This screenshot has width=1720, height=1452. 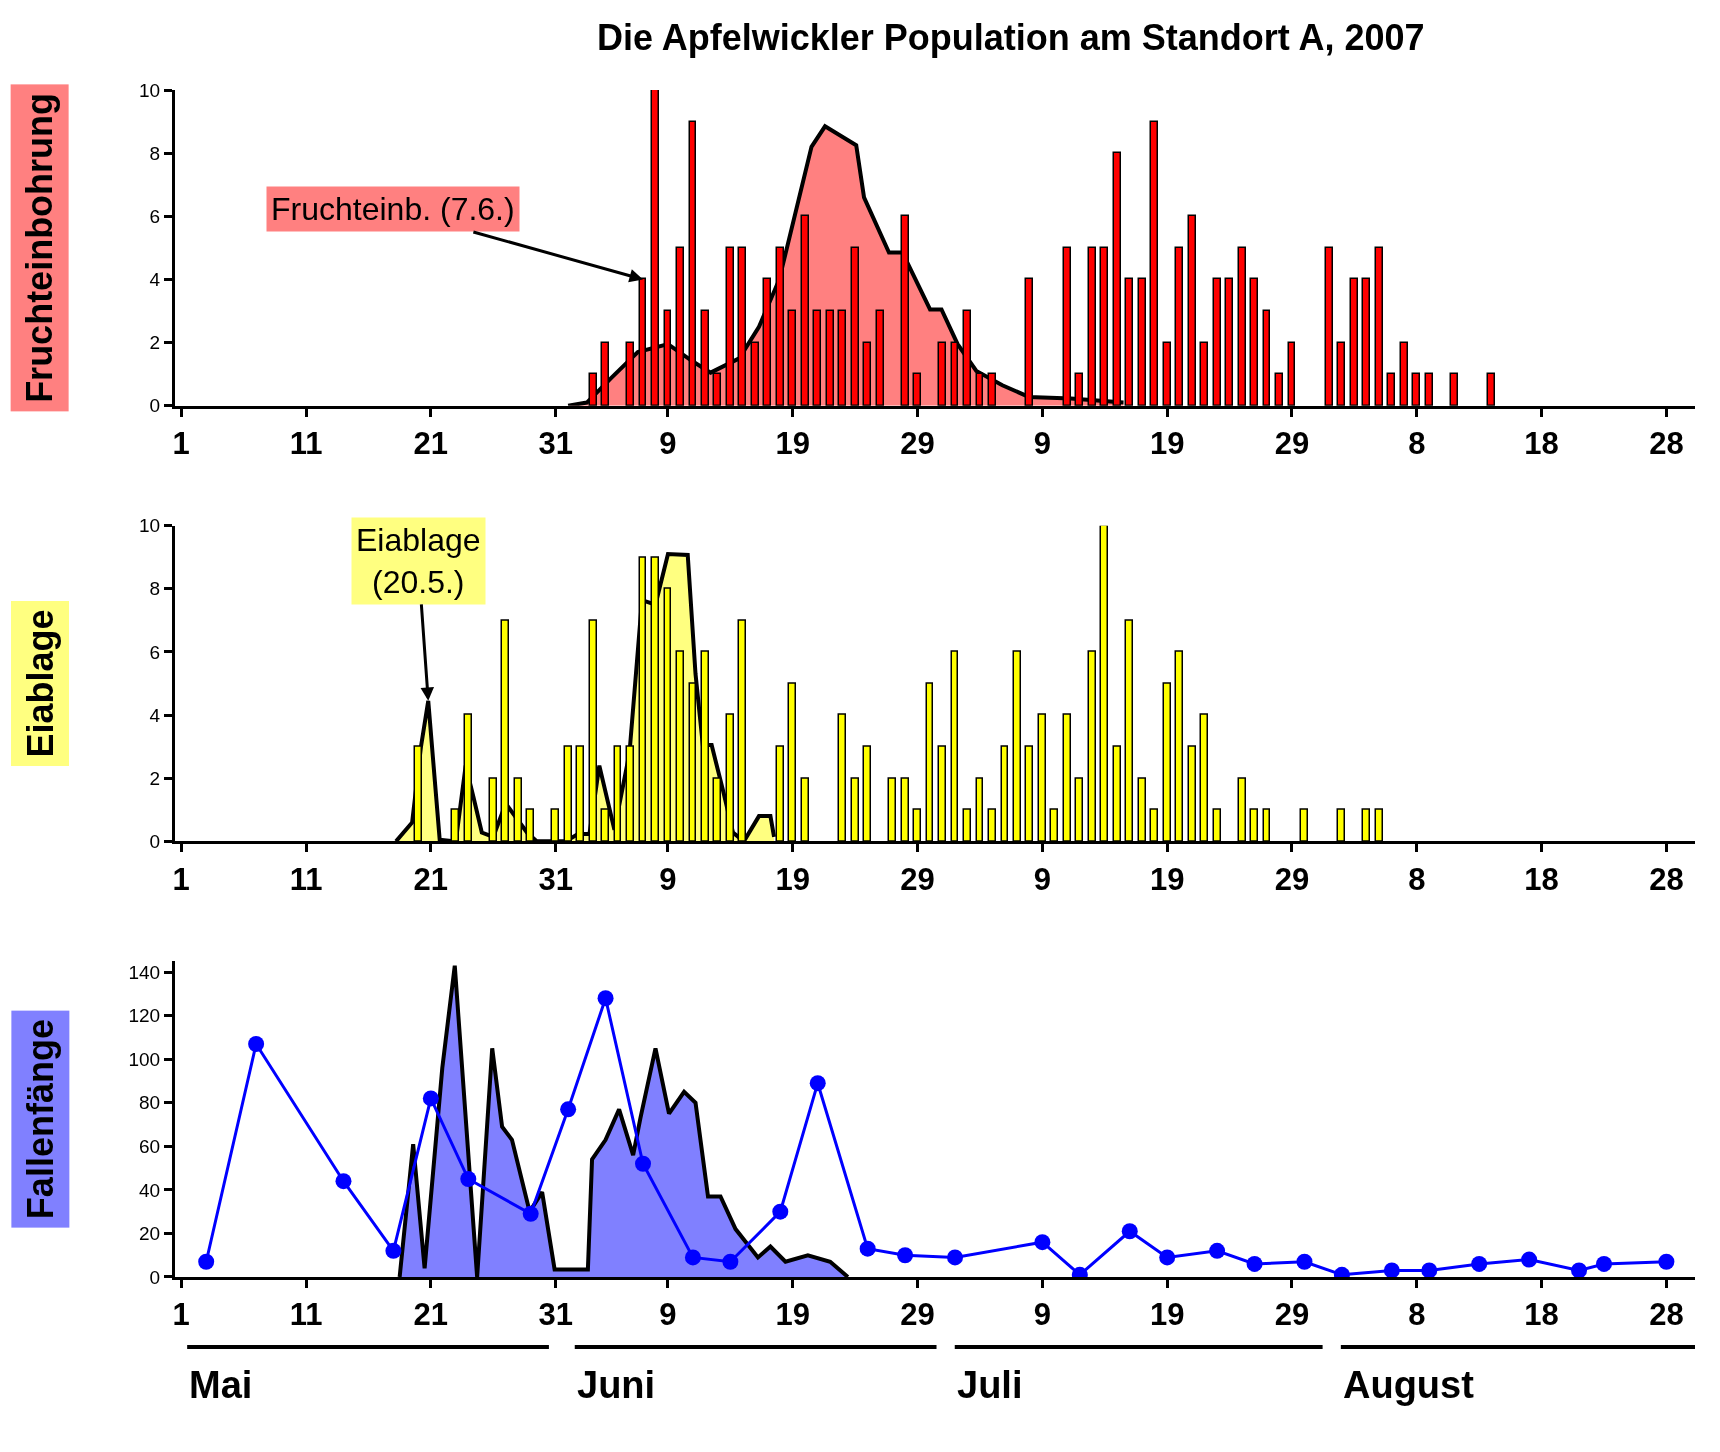 I want to click on chart-title: Die Apfelwickler Population am Standort A, 2007, so click(x=1011, y=37).